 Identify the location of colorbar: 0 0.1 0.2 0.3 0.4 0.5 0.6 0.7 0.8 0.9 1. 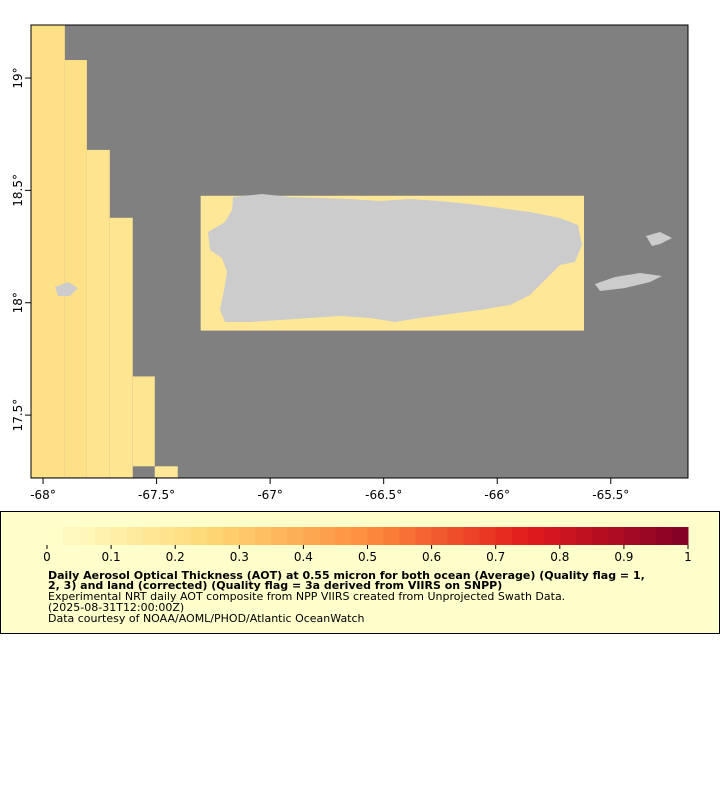
(367, 545).